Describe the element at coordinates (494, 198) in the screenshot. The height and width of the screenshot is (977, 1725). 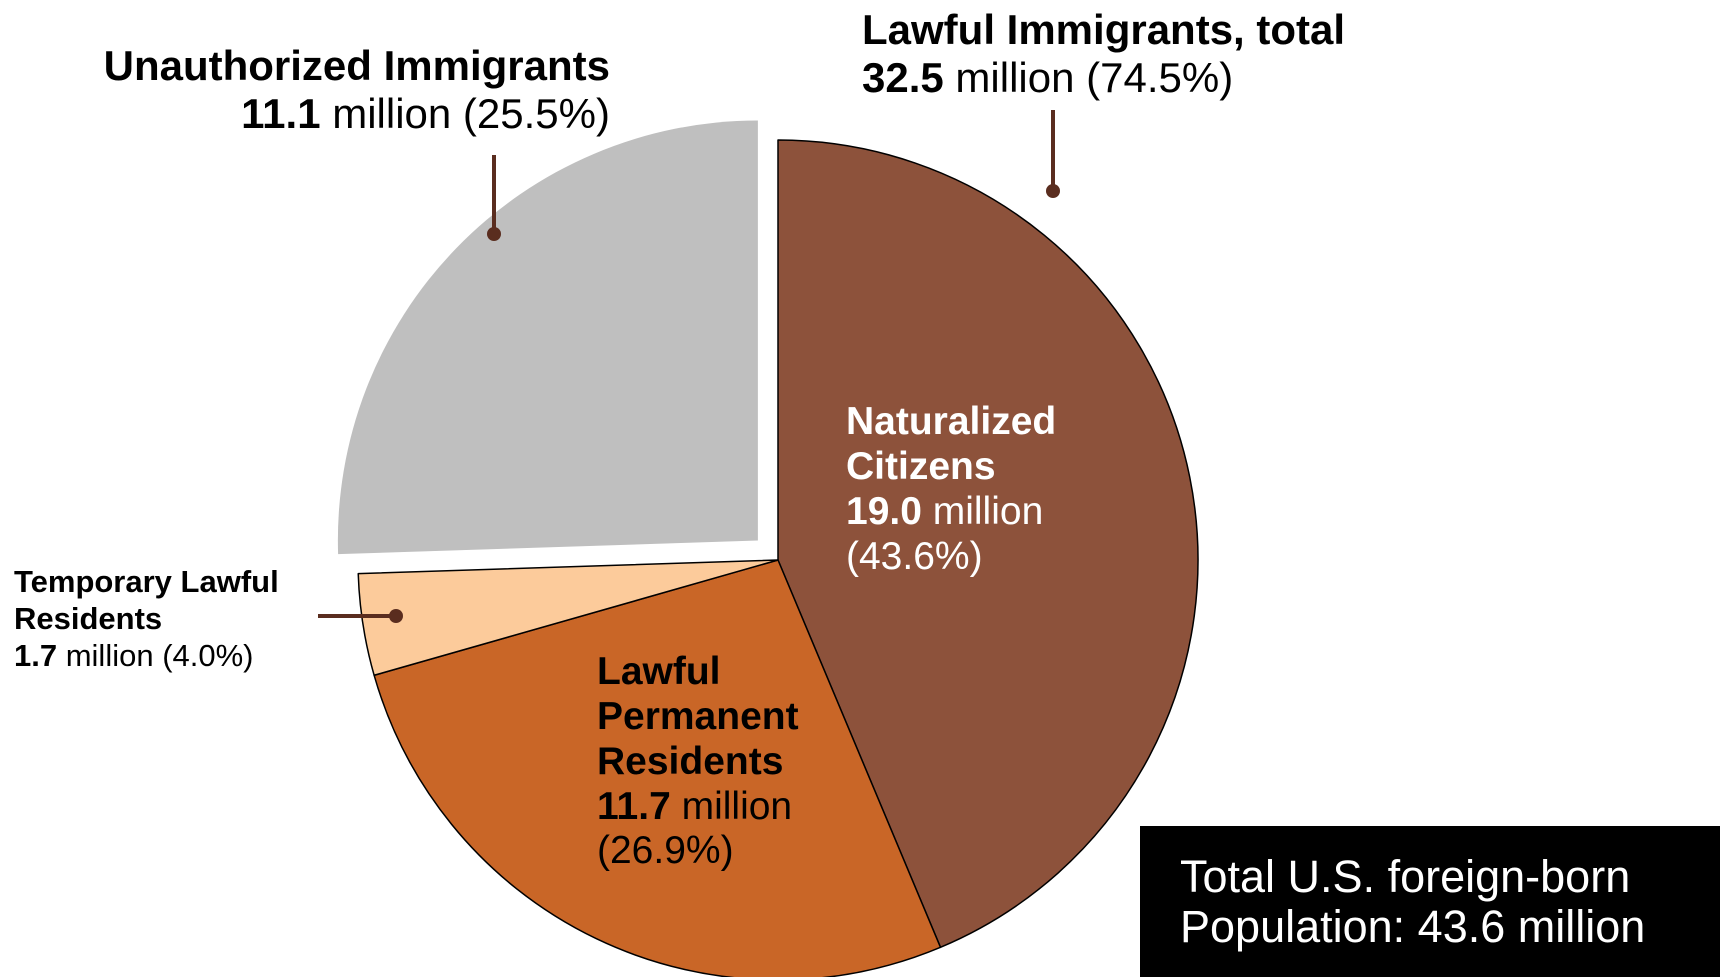
I see `leader-unauthorized` at that location.